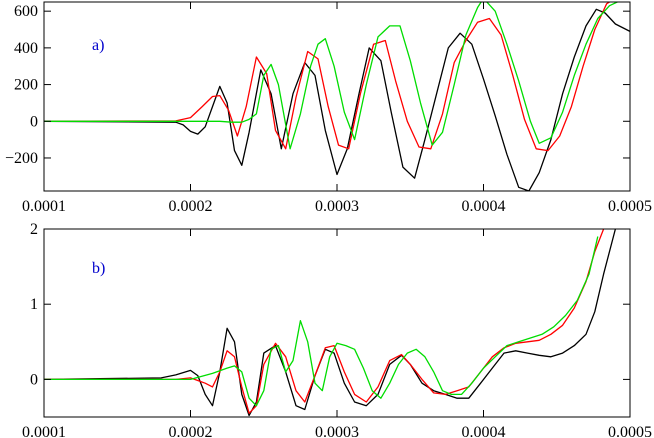 Image resolution: width=654 pixels, height=438 pixels. Describe the element at coordinates (337, 431) in the screenshot. I see `panel-b-x-tick-label: 0.0003` at that location.